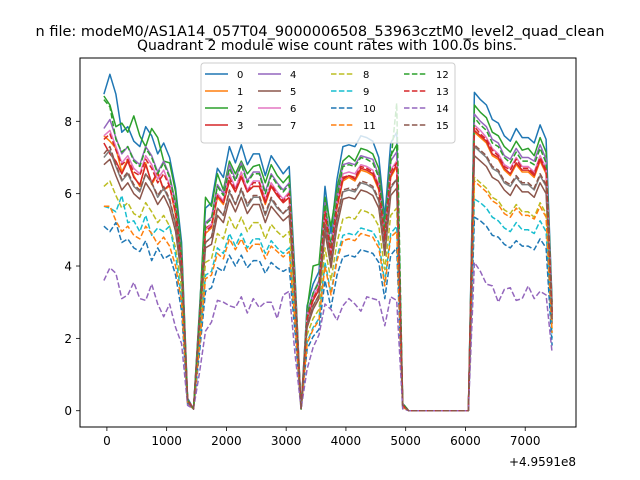 This screenshot has height=480, width=640. Describe the element at coordinates (286, 441) in the screenshot. I see `x-tick-label: 3000` at that location.